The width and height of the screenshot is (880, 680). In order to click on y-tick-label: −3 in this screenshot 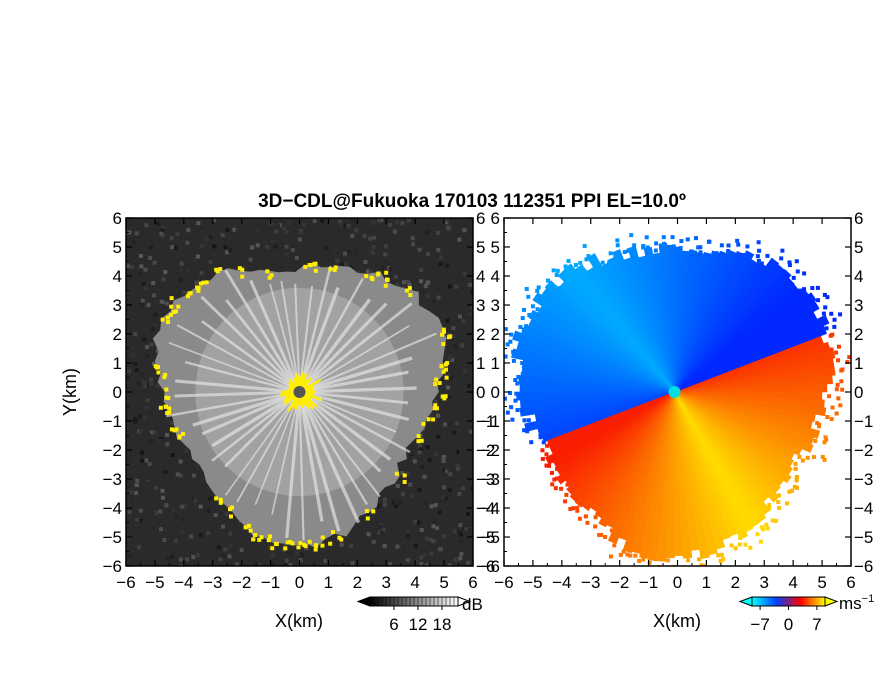, I will do `click(112, 479)`.